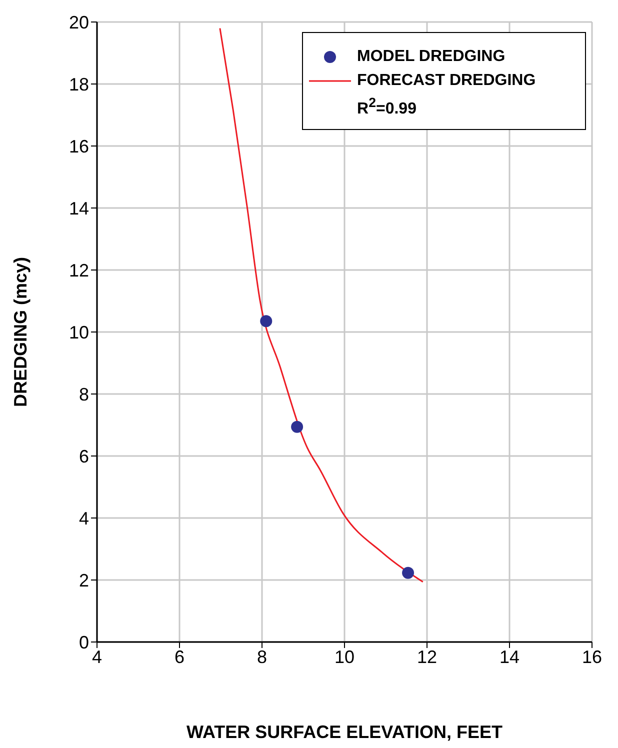  Describe the element at coordinates (83, 394) in the screenshot. I see `y-tick-label: 8` at that location.